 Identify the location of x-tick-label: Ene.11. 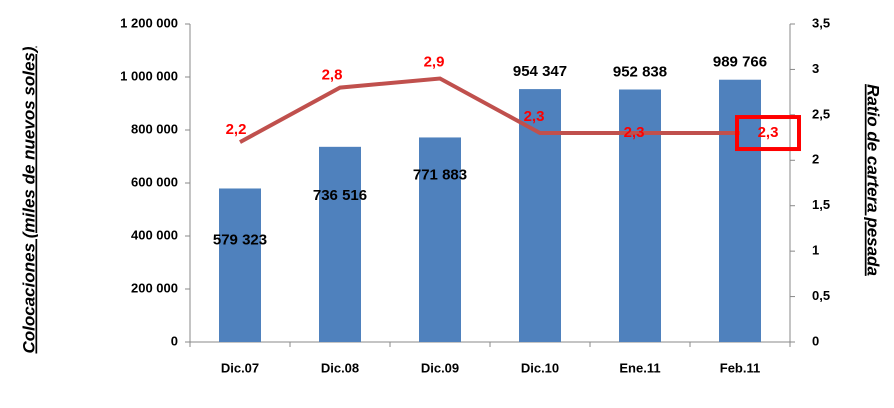
(639, 367).